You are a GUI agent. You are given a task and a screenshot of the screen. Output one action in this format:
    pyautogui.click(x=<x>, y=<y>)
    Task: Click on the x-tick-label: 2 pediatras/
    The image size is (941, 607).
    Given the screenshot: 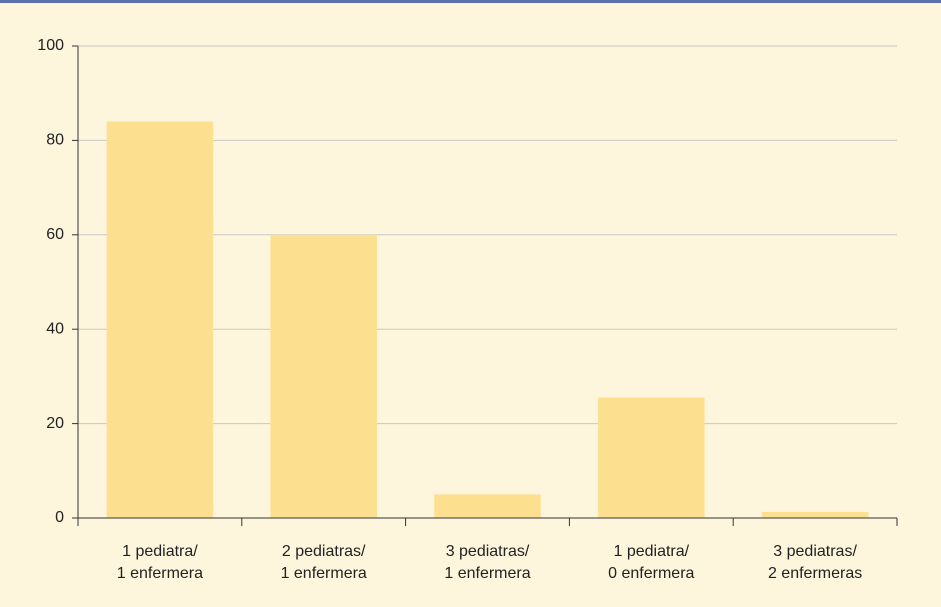 What is the action you would take?
    pyautogui.click(x=324, y=551)
    